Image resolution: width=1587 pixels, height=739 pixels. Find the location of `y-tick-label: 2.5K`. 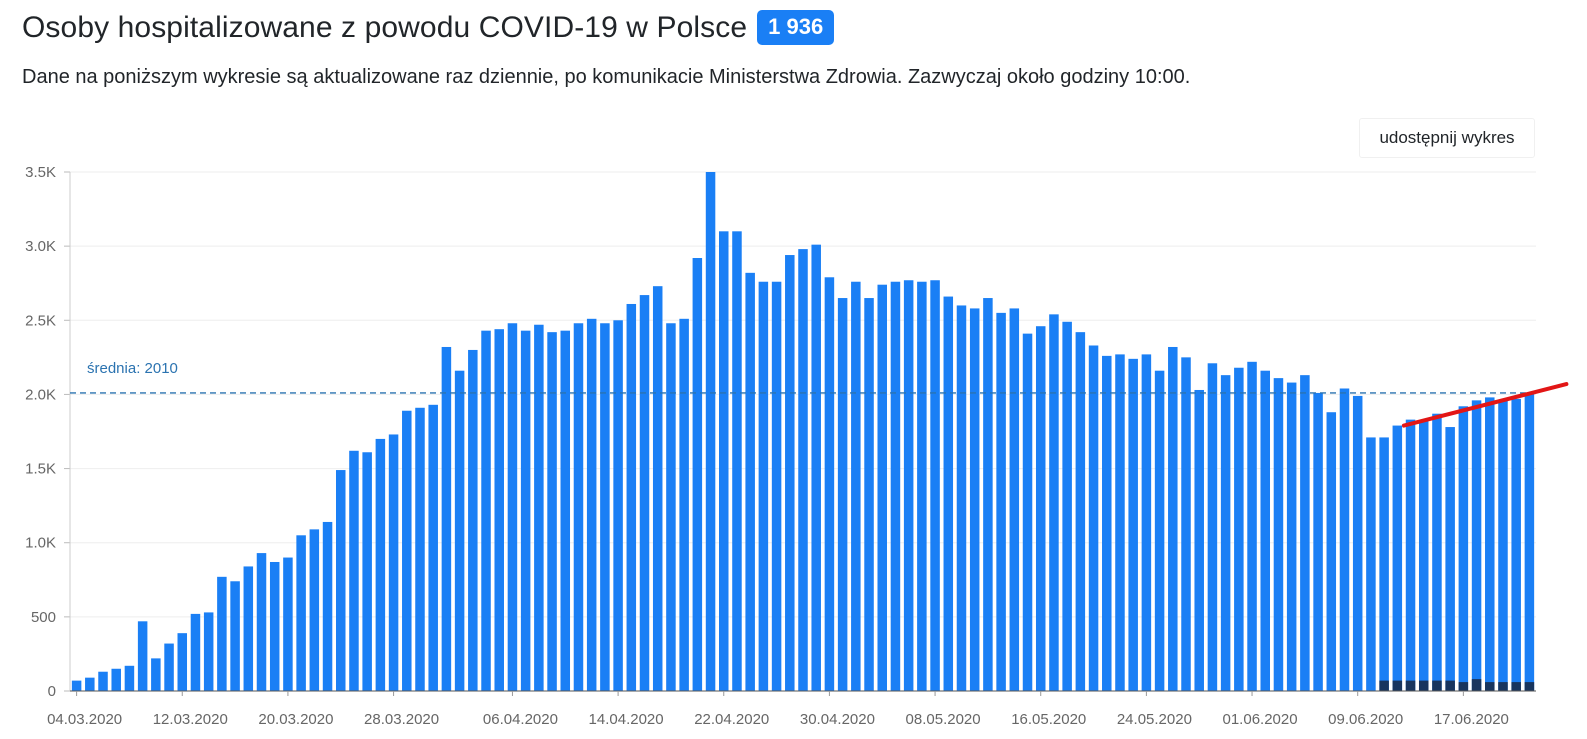

y-tick-label: 2.5K is located at coordinates (40, 320).